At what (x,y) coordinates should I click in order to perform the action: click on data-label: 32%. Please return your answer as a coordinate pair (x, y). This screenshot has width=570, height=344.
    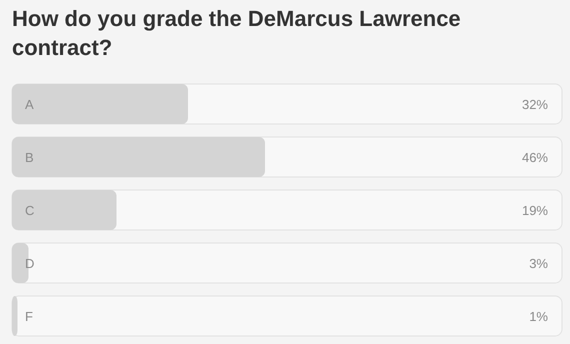
    Looking at the image, I should click on (535, 104).